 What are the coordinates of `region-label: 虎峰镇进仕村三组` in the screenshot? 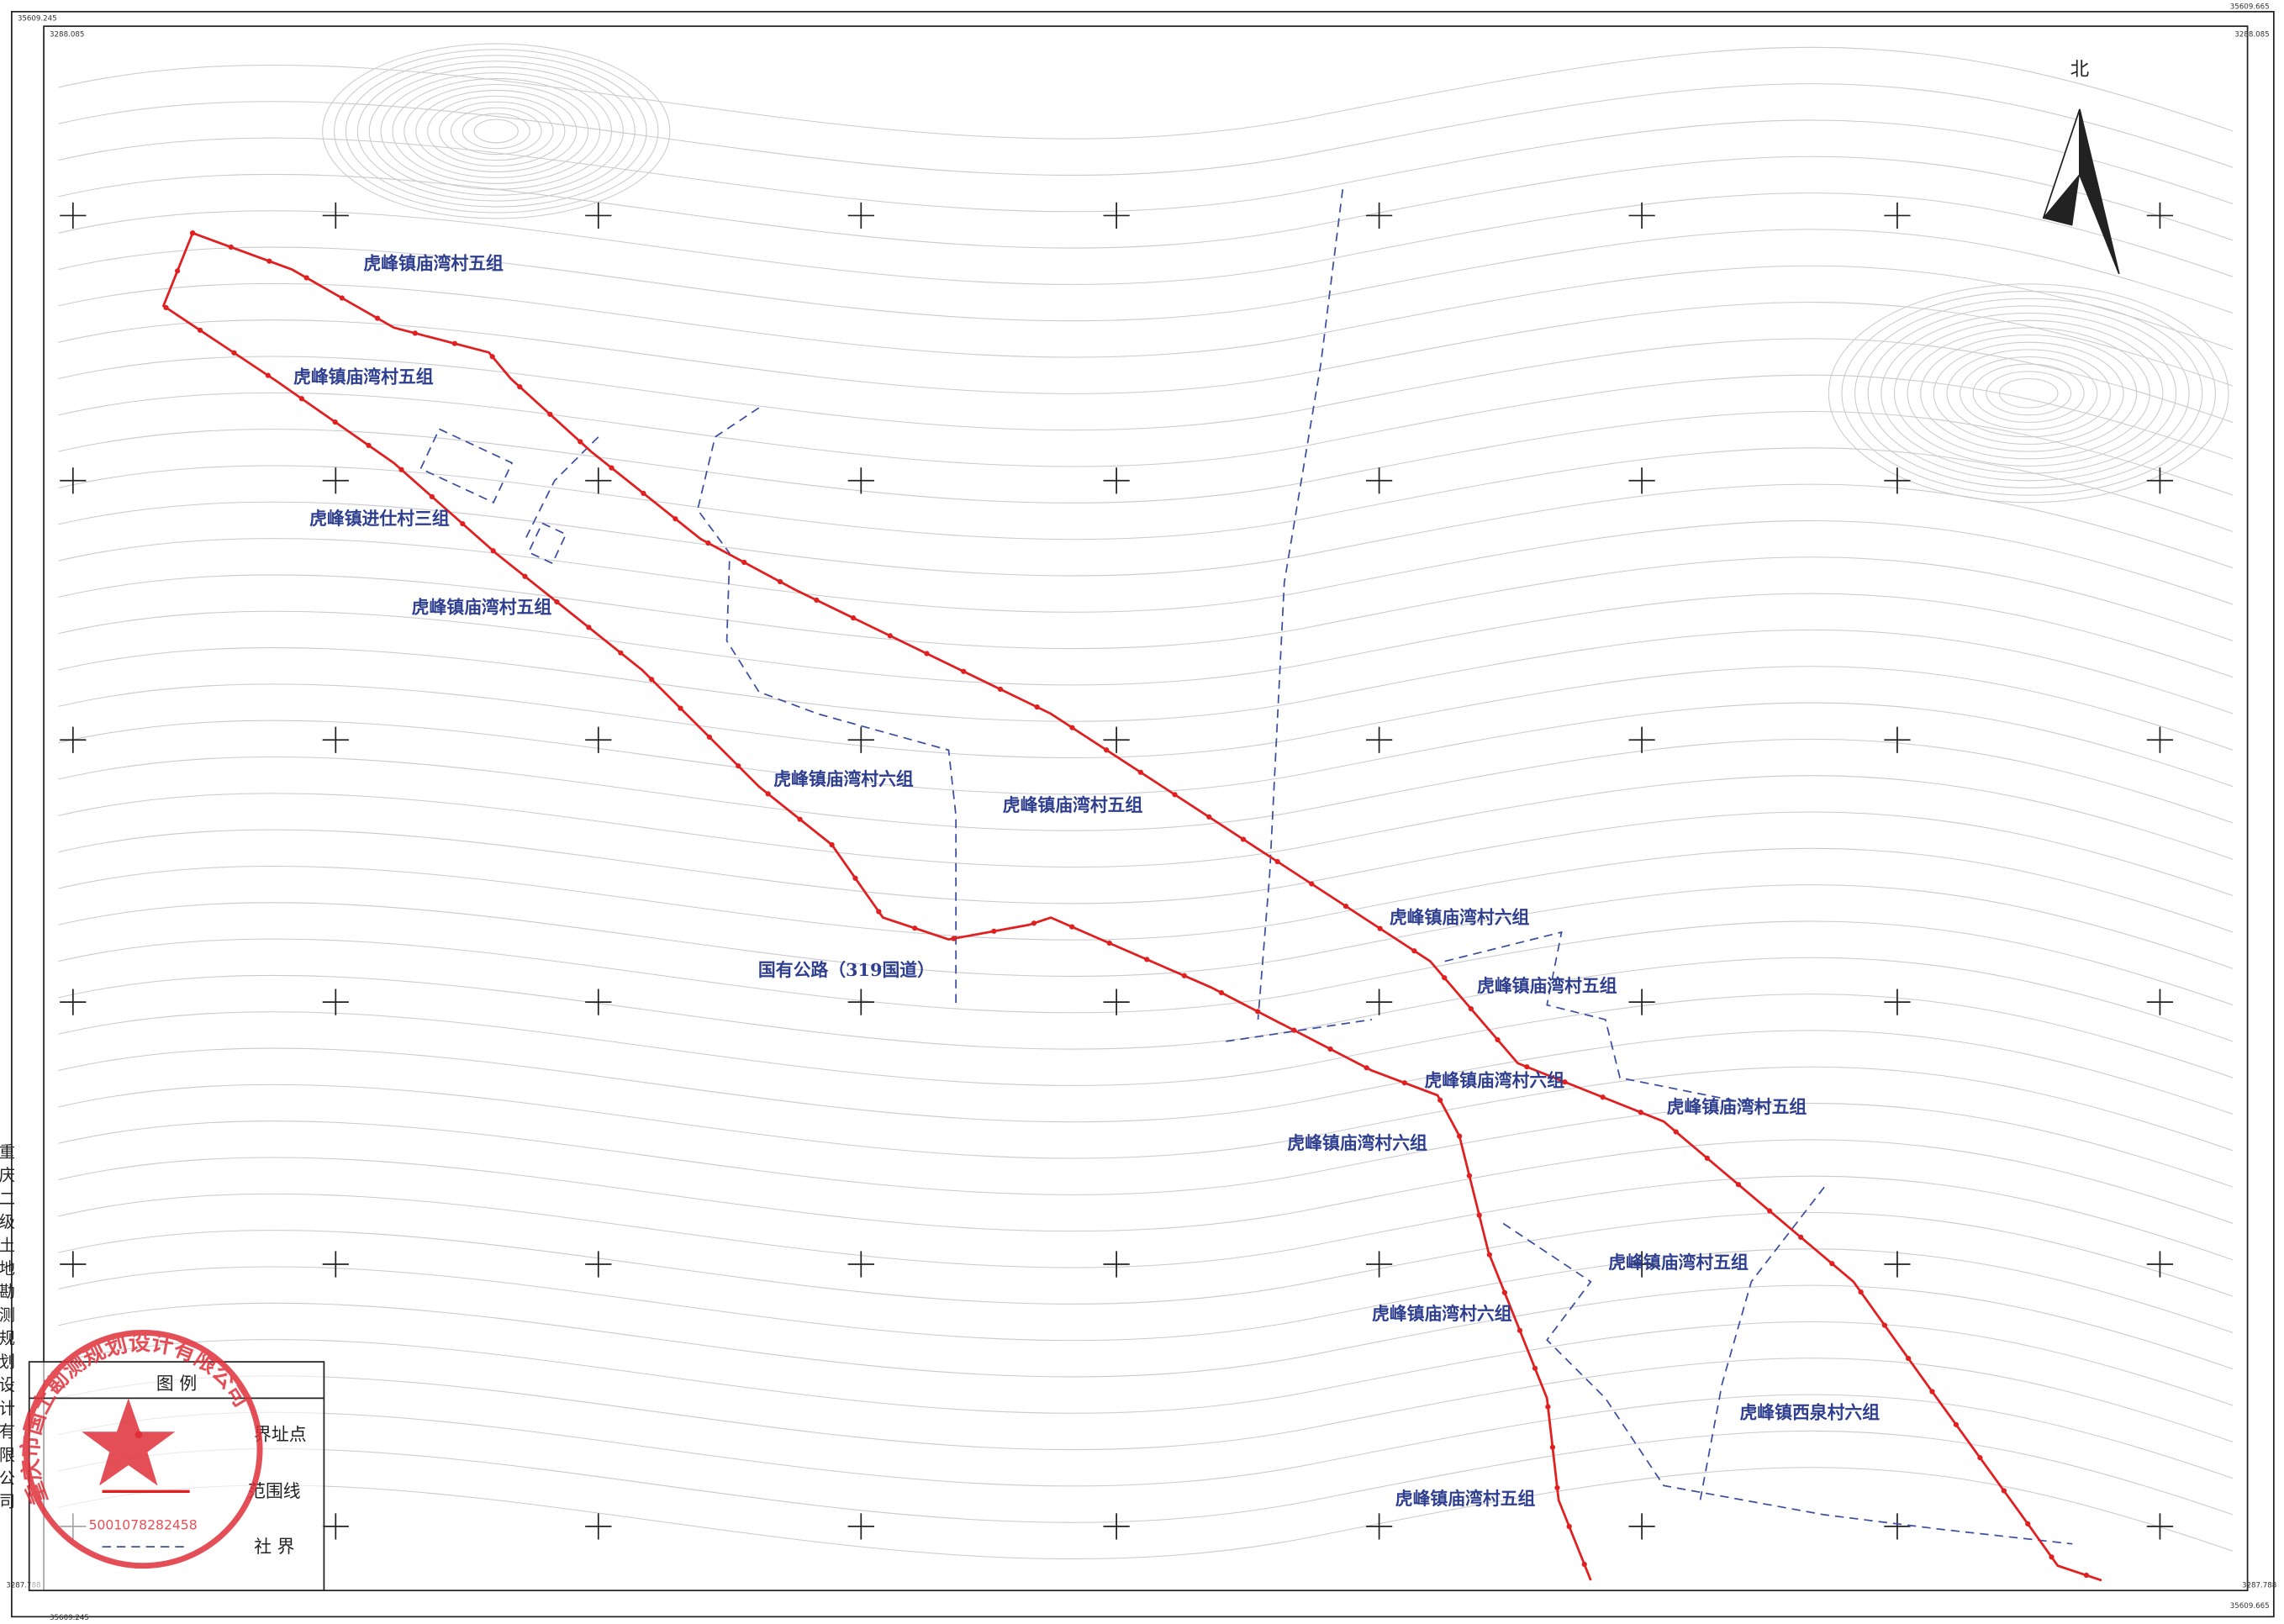 It's located at (379, 518).